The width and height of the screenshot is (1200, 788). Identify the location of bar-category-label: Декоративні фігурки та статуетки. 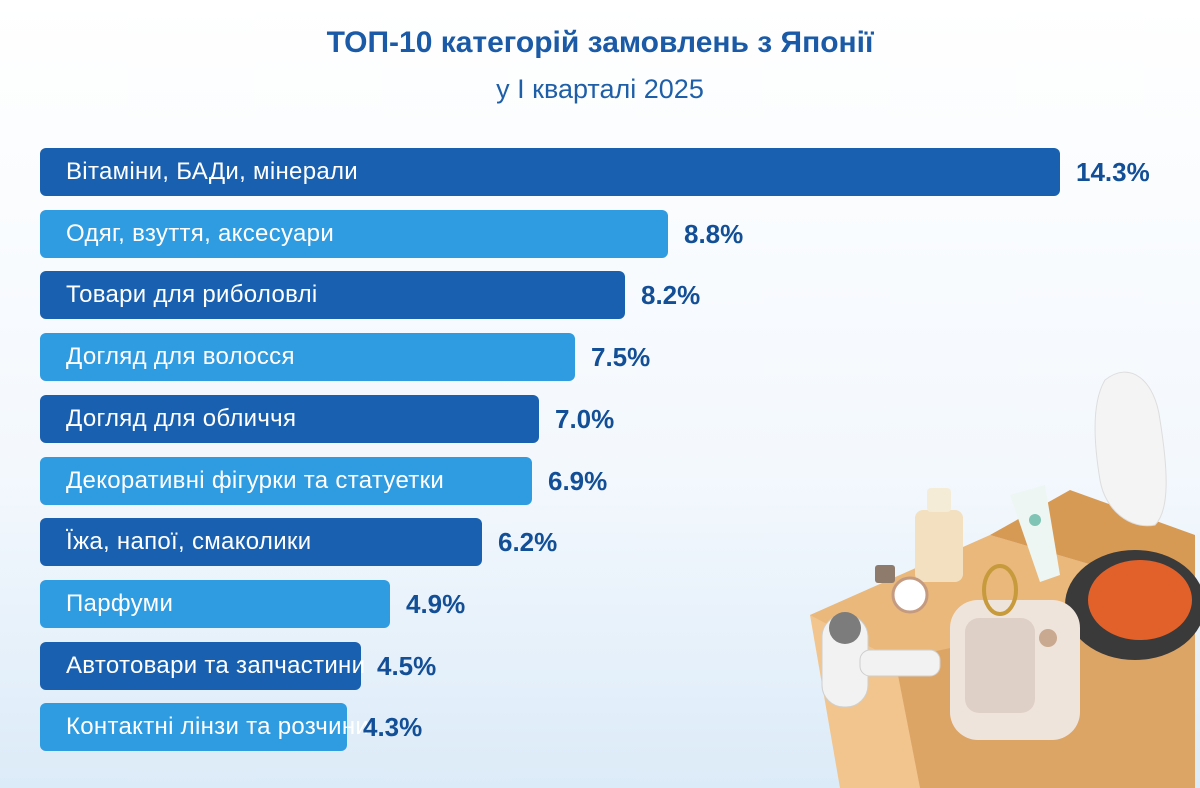
(255, 480).